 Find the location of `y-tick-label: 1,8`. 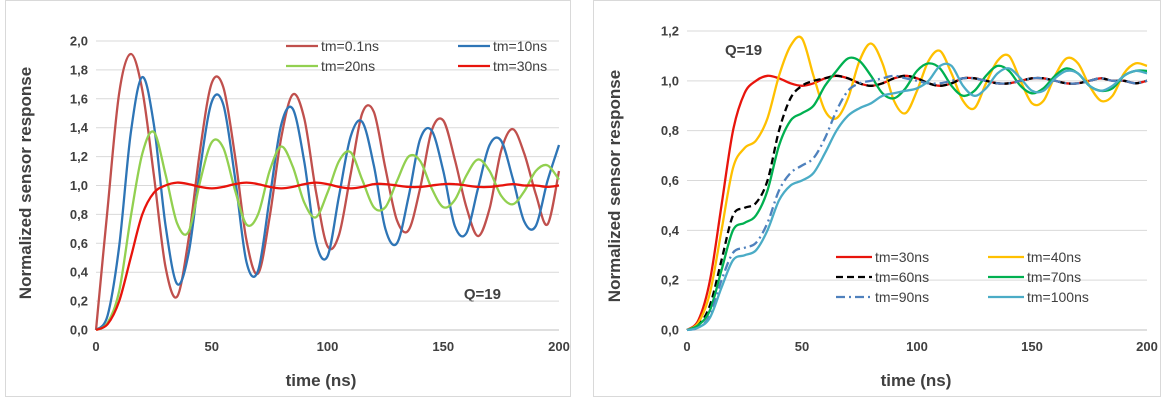

y-tick-label: 1,8 is located at coordinates (79, 69).